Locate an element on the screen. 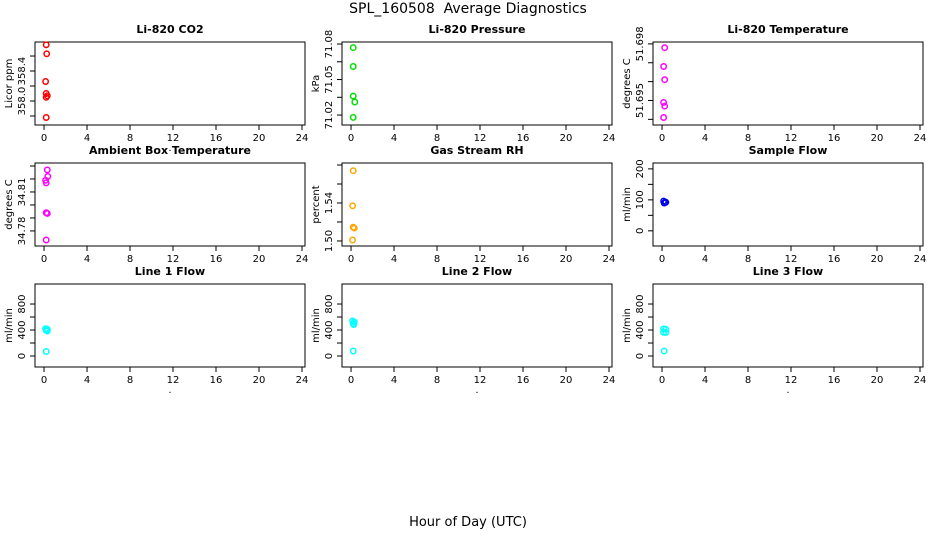 The image size is (936, 540). y-tick-label: 1.54 is located at coordinates (329, 203).